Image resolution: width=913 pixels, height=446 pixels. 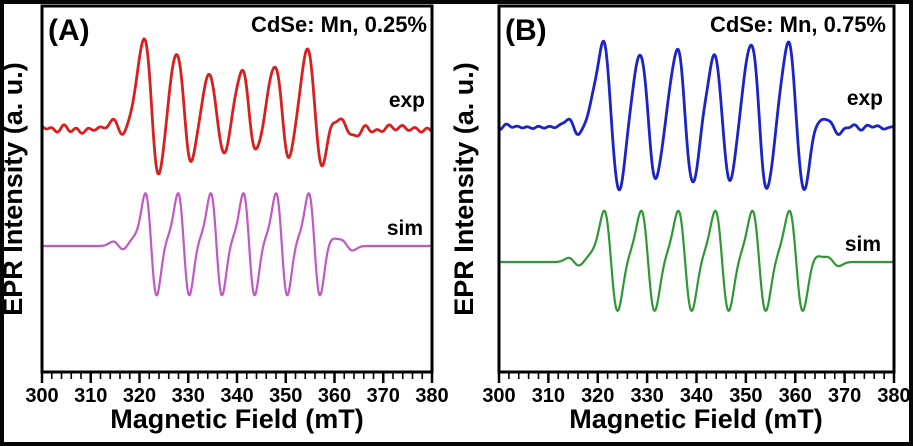 What do you see at coordinates (69, 30) in the screenshot?
I see `panel-a-label: (A)` at bounding box center [69, 30].